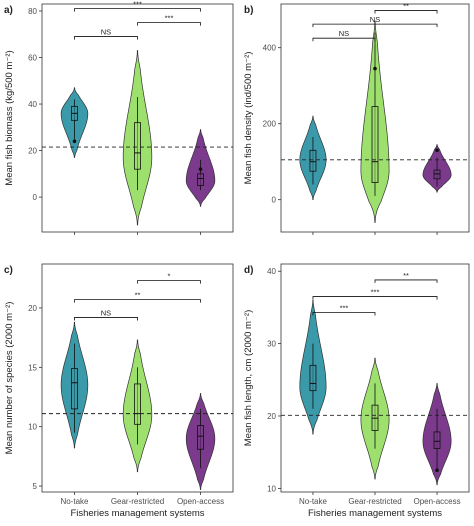 The width and height of the screenshot is (474, 526). What do you see at coordinates (270, 124) in the screenshot?
I see `y-tick-label: 200` at bounding box center [270, 124].